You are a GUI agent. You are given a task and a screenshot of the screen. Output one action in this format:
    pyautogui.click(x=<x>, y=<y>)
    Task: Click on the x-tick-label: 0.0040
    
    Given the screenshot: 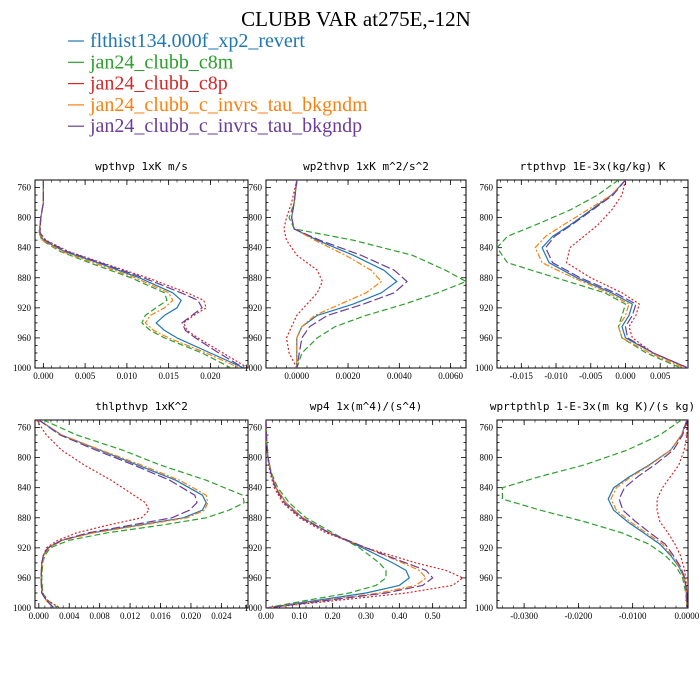 What is the action you would take?
    pyautogui.click(x=399, y=376)
    